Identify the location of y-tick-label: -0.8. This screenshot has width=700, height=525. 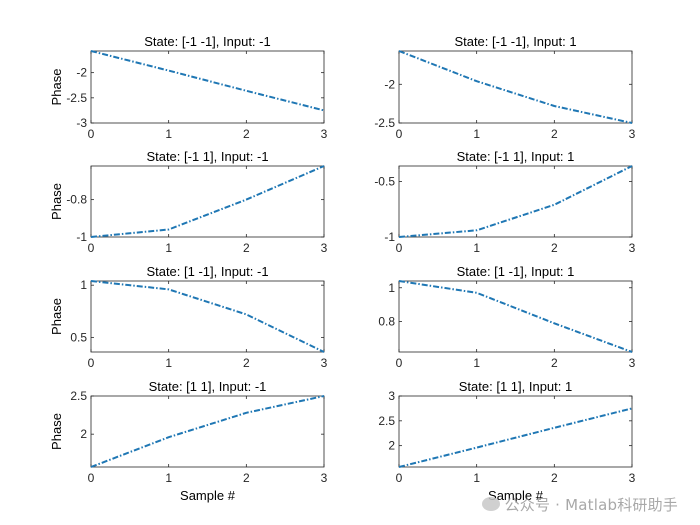
(76, 200).